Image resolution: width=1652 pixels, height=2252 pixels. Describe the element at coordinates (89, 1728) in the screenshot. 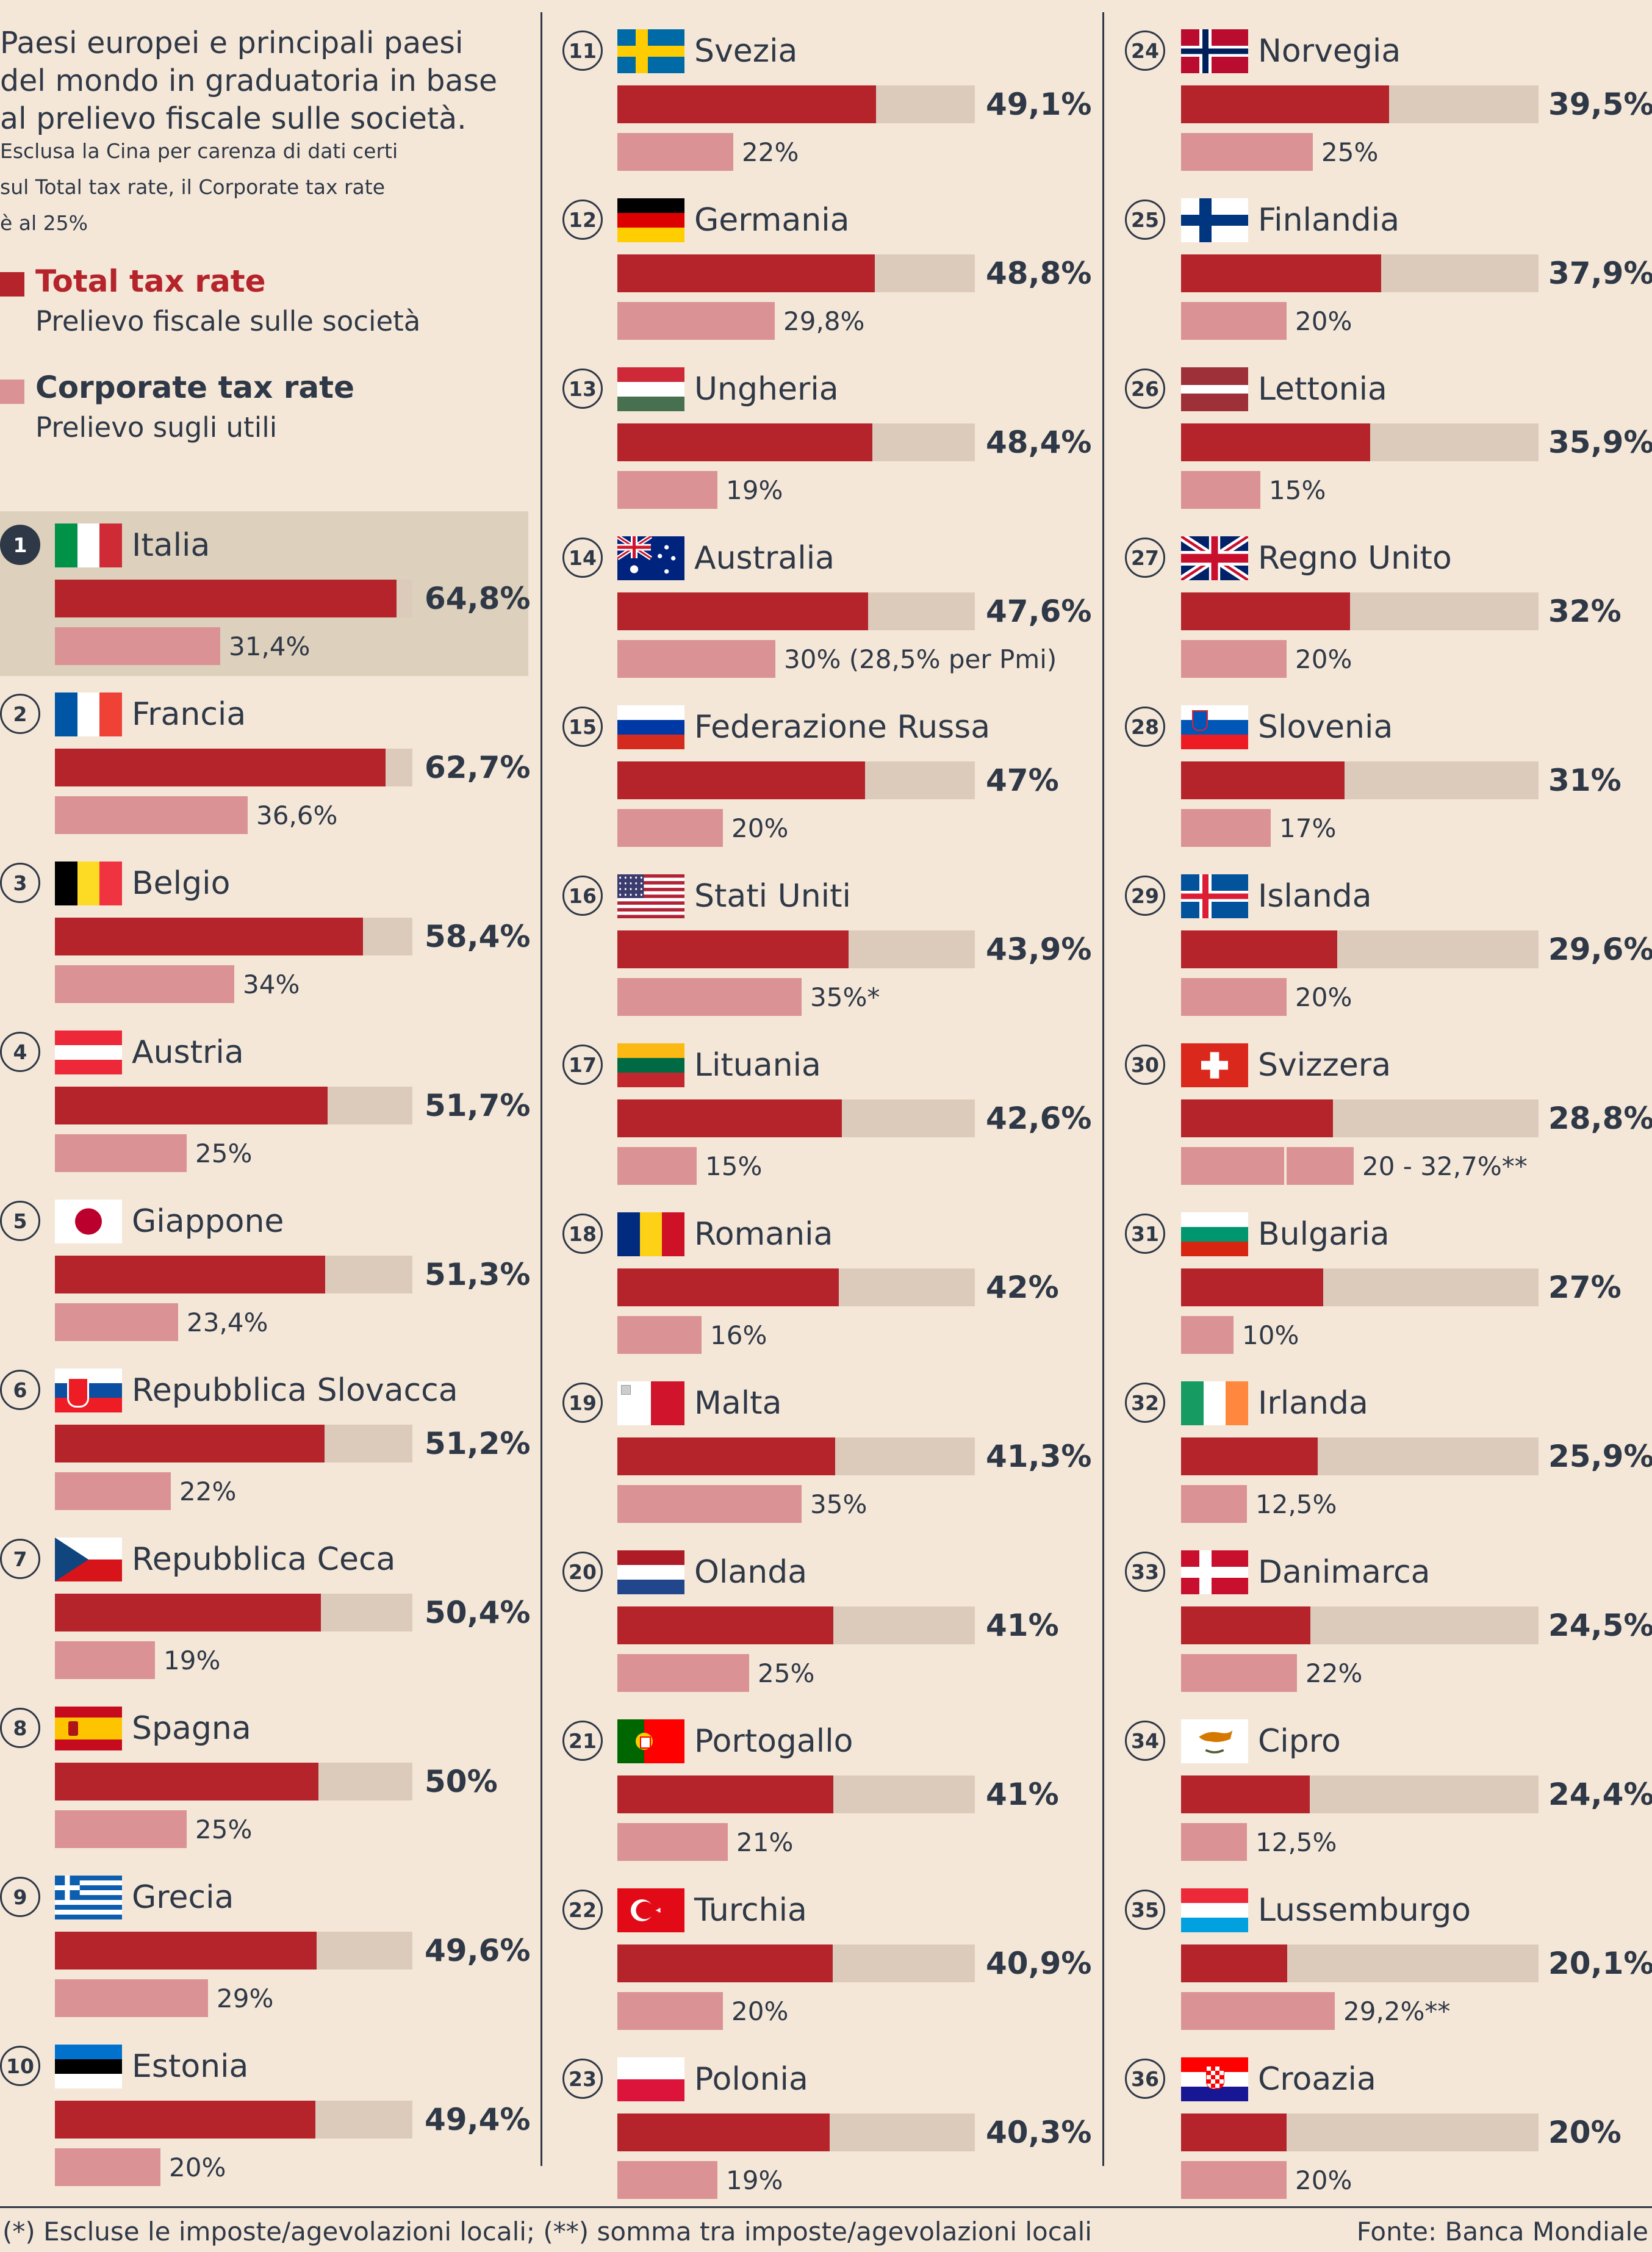

I see `spain-flag-icon` at that location.